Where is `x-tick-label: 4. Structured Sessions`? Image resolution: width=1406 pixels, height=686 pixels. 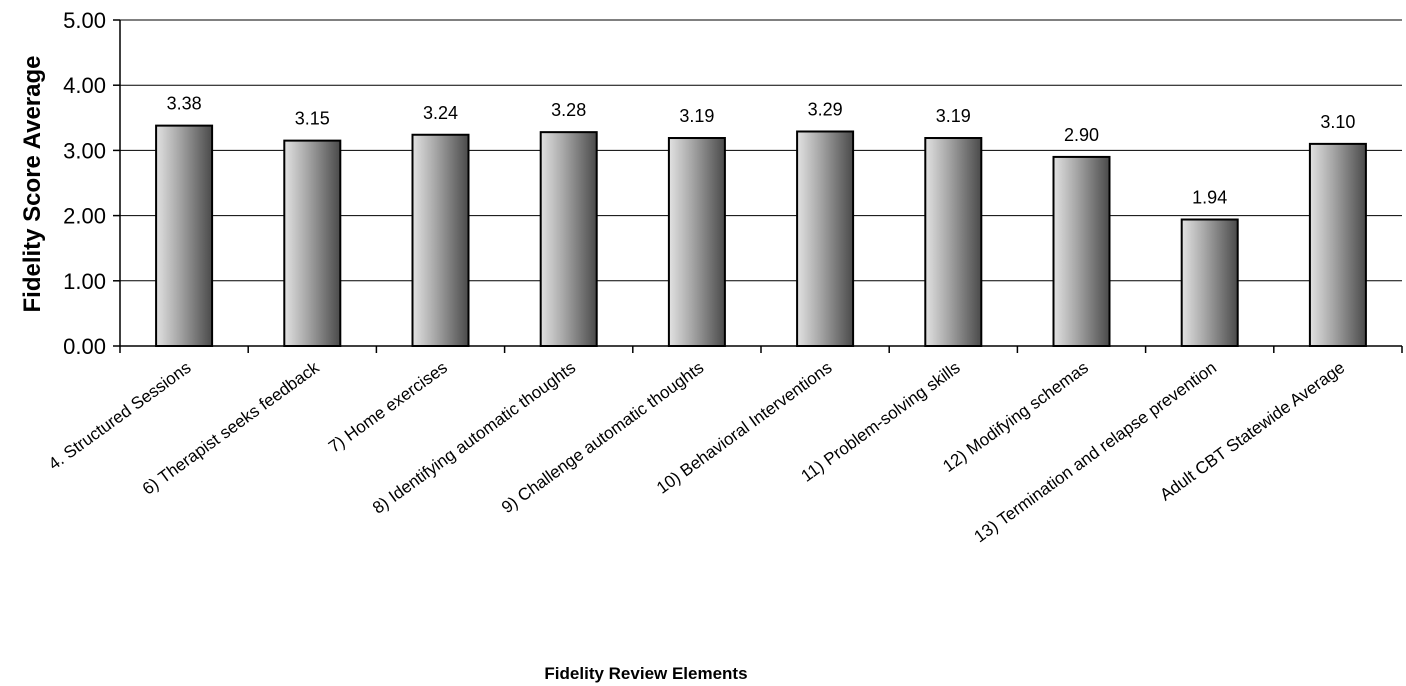
x-tick-label: 4. Structured Sessions is located at coordinates (120, 416).